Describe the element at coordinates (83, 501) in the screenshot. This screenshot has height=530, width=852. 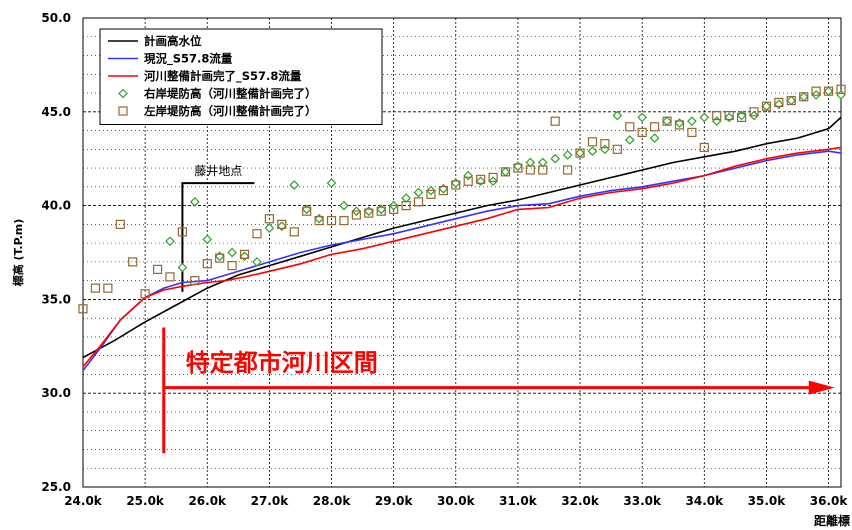
I see `x-tick-label: 24.0k` at that location.